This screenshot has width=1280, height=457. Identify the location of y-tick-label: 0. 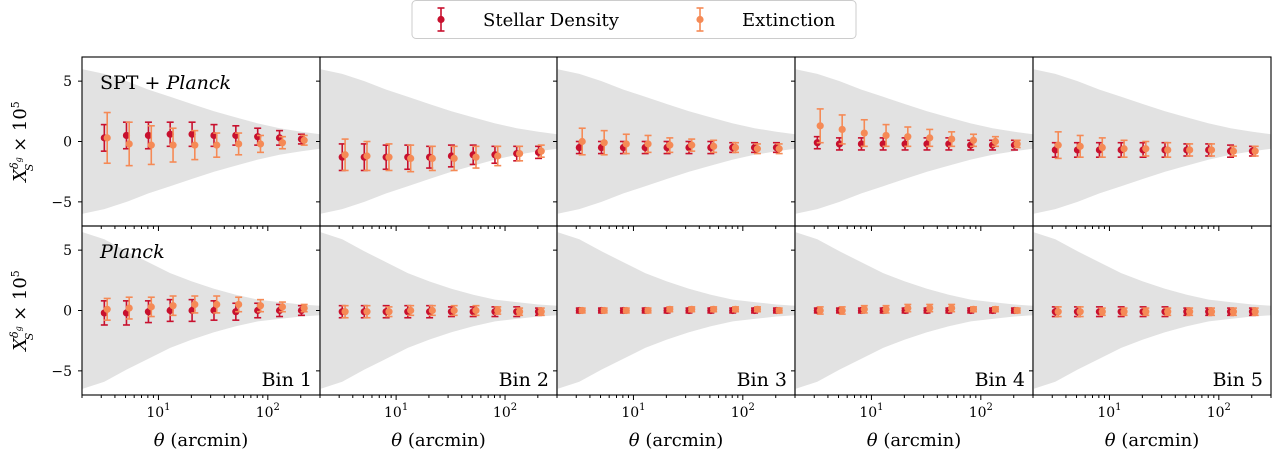
(67, 143).